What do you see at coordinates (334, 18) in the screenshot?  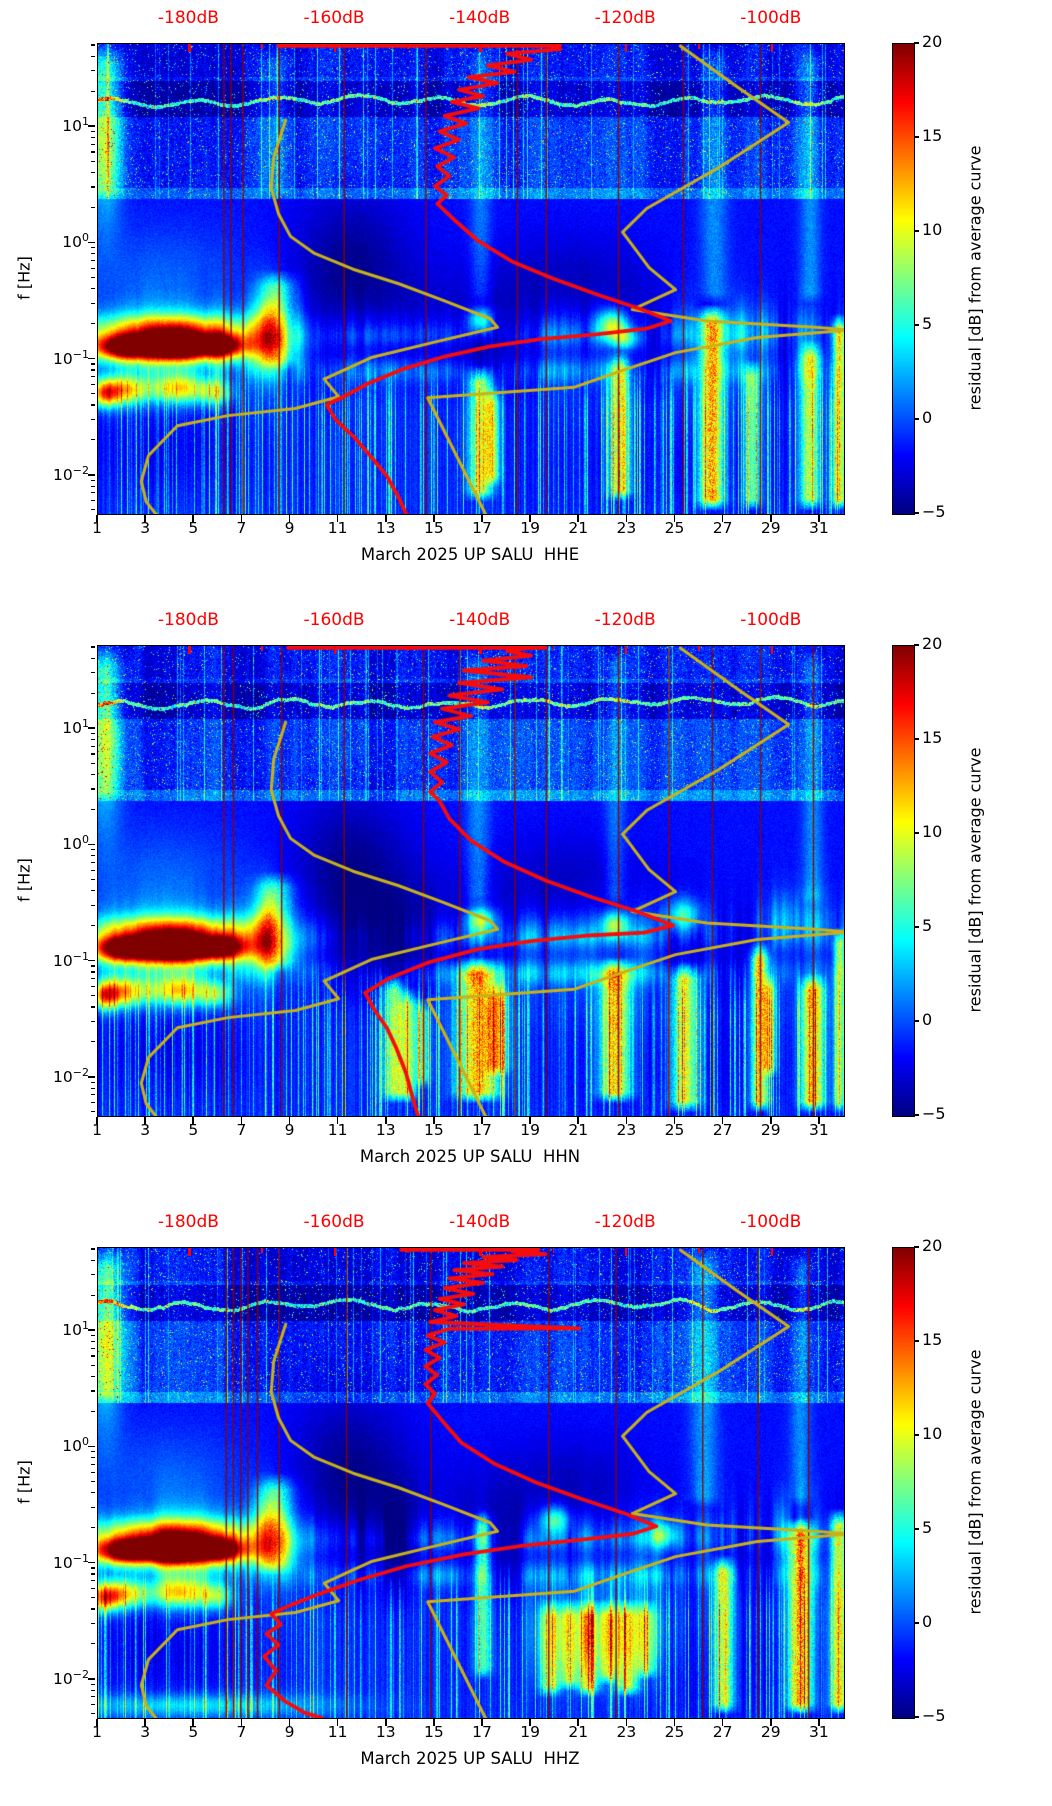 I see `top-axis-label: -160dB` at bounding box center [334, 18].